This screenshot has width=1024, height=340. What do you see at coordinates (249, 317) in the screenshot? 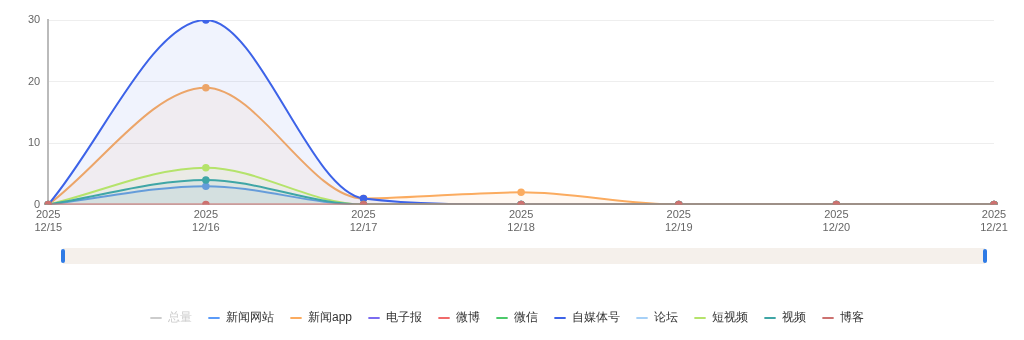
I see `legend-label: 新闻网站` at bounding box center [249, 317].